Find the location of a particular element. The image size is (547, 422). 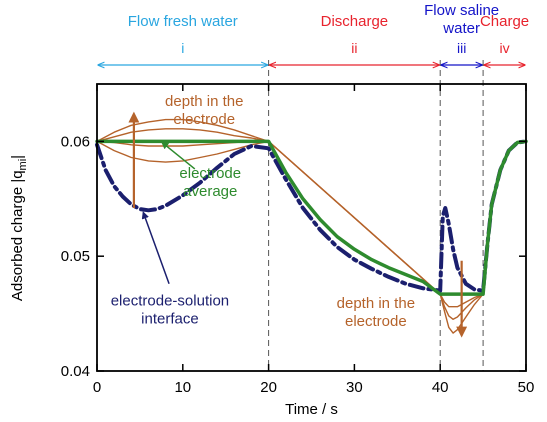

annotation-depth-top: depth in the electrode is located at coordinates (204, 110).